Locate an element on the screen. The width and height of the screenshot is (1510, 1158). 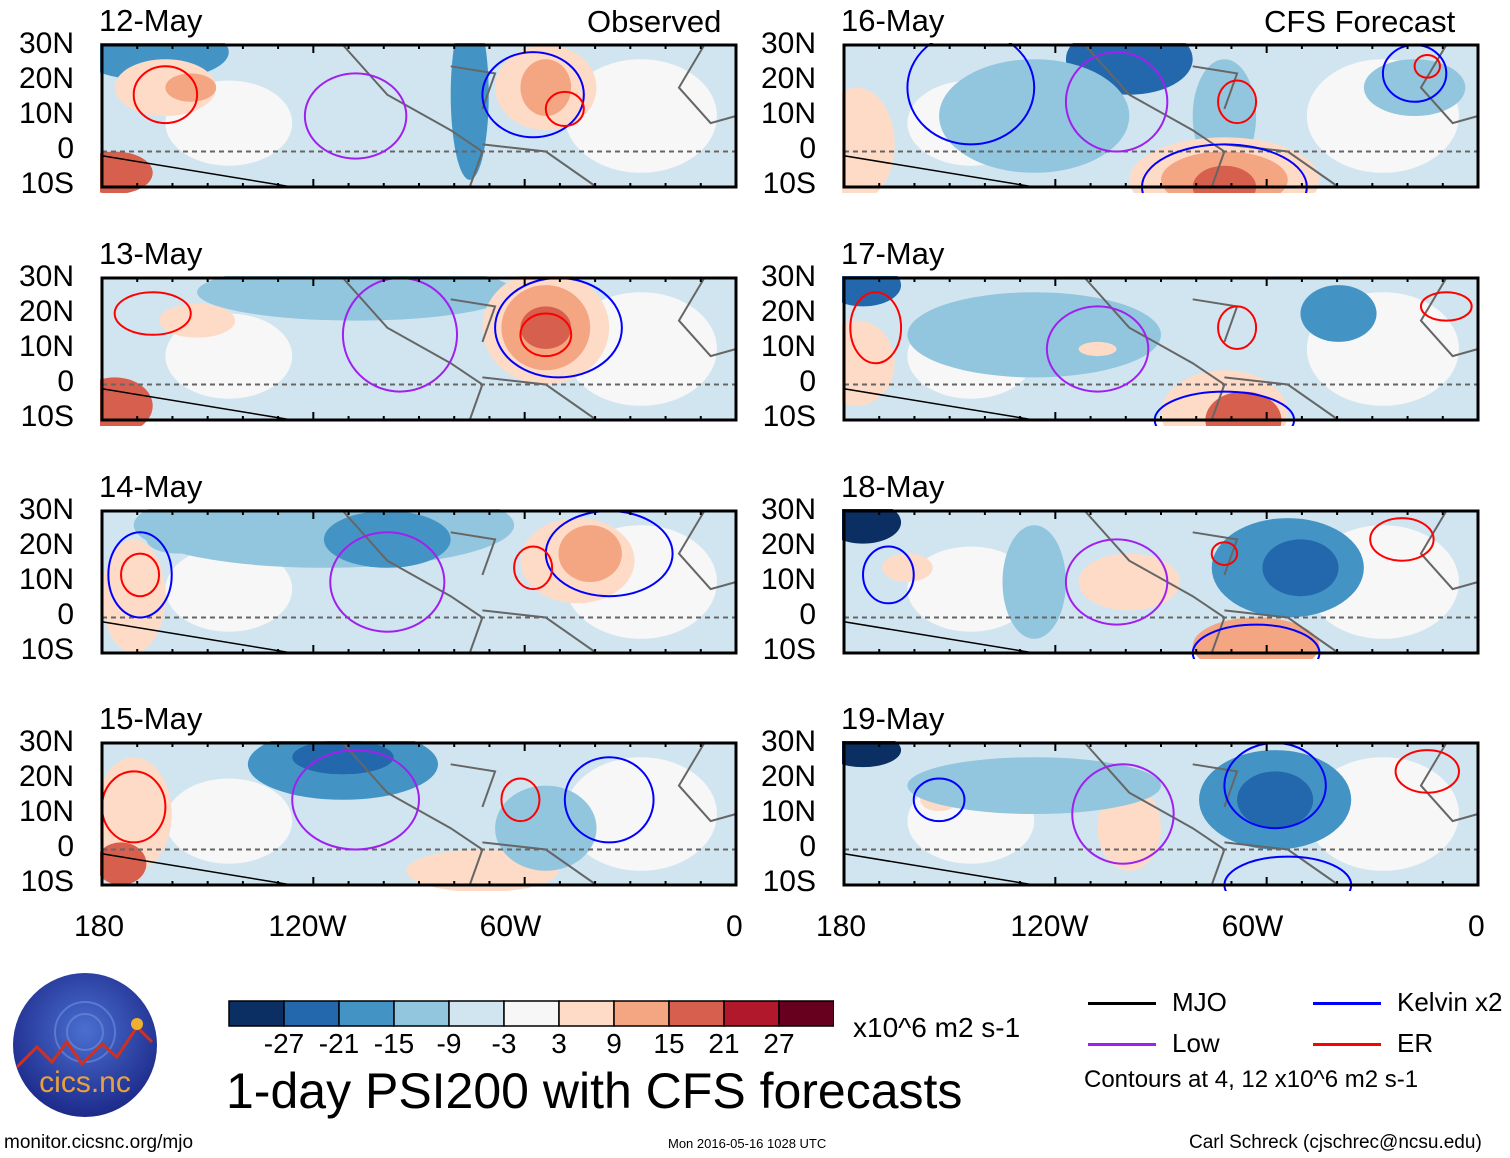
page-title: 1-day PSI200 with CFS forecasts is located at coordinates (594, 1091).